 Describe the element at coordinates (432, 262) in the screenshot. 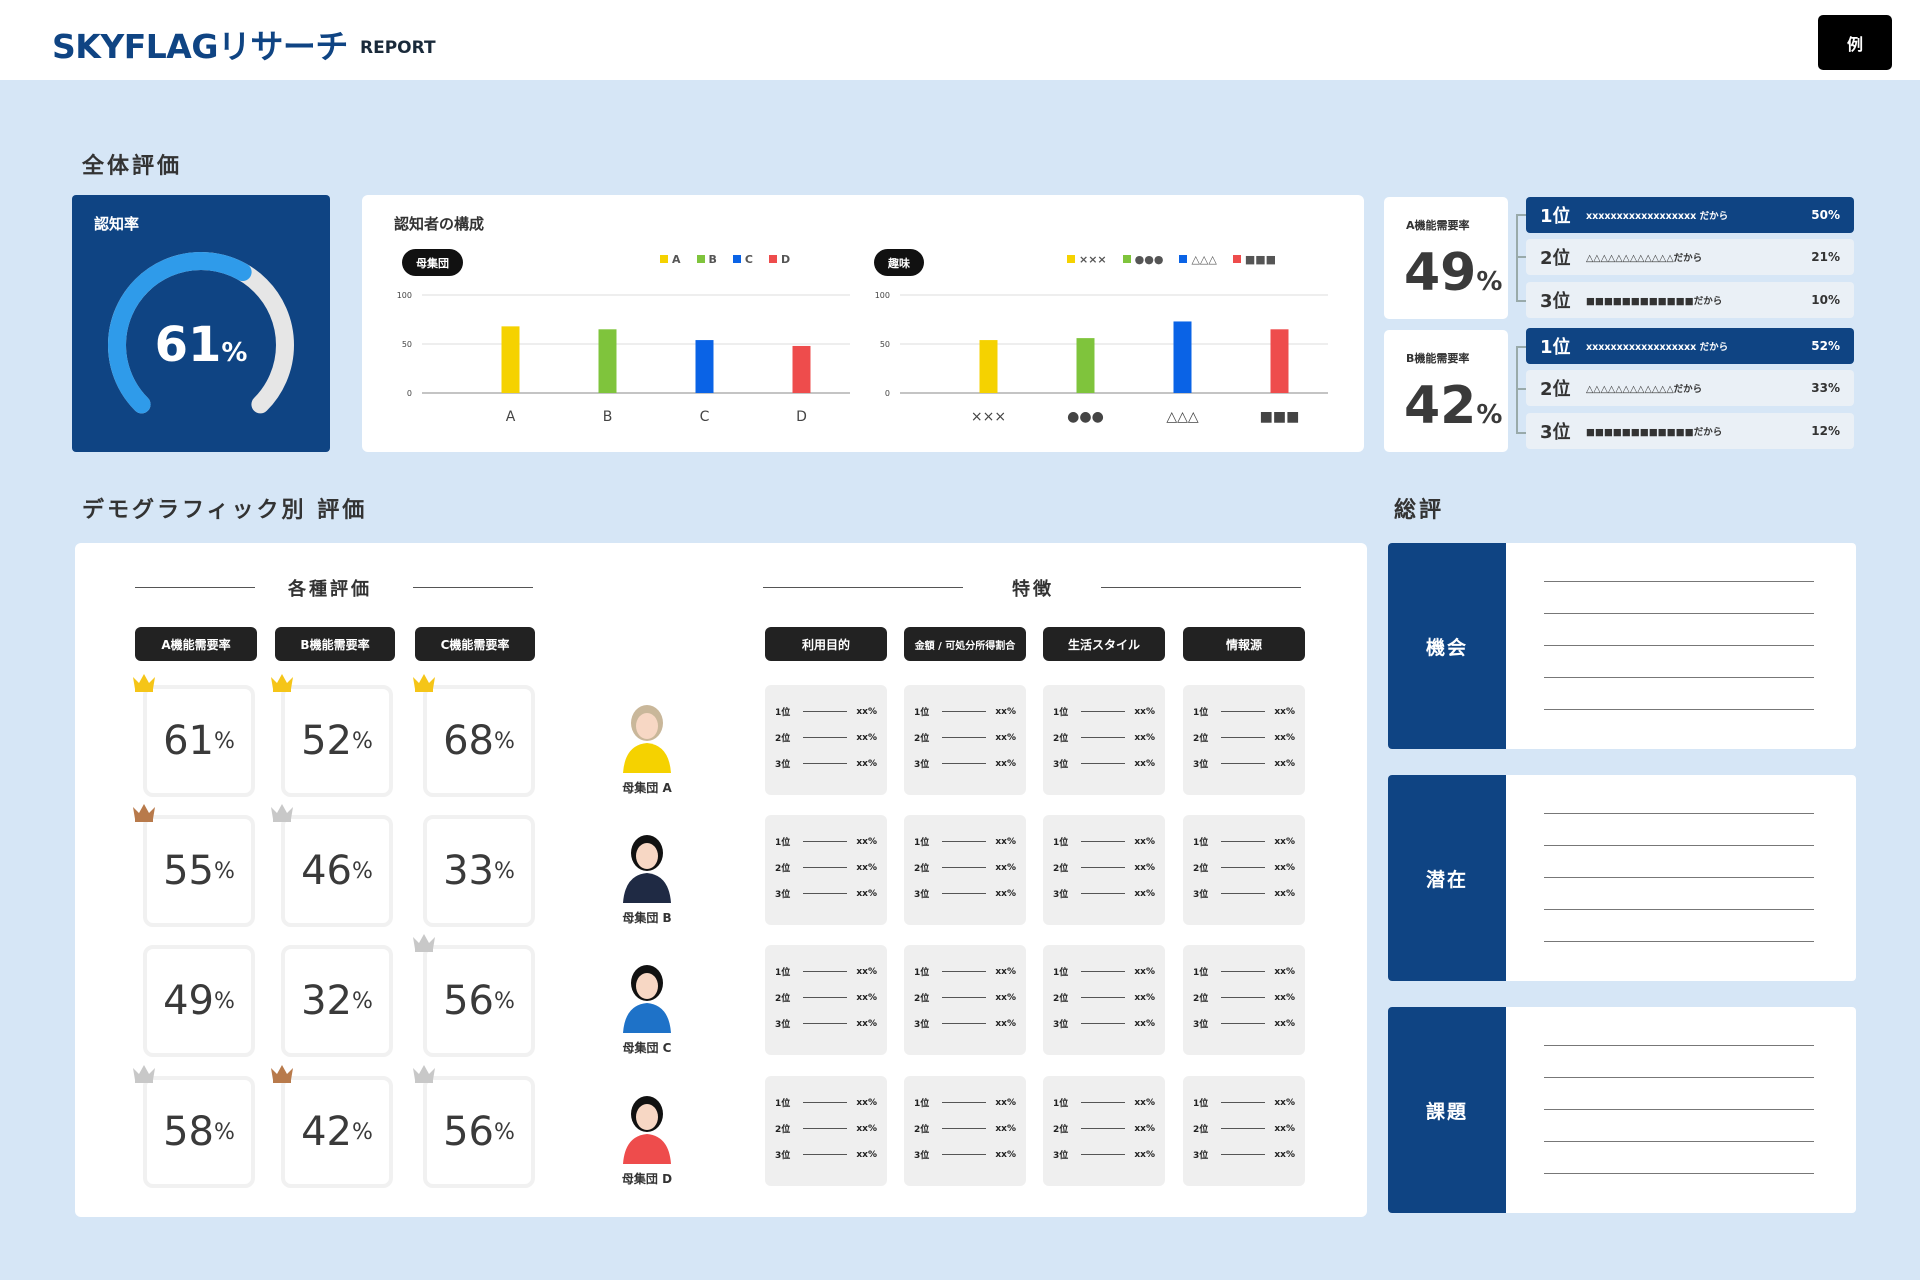

I see `chart1-pill: 母集団` at that location.